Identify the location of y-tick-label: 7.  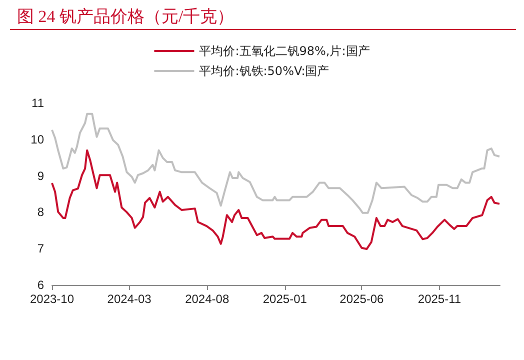
(40, 249).